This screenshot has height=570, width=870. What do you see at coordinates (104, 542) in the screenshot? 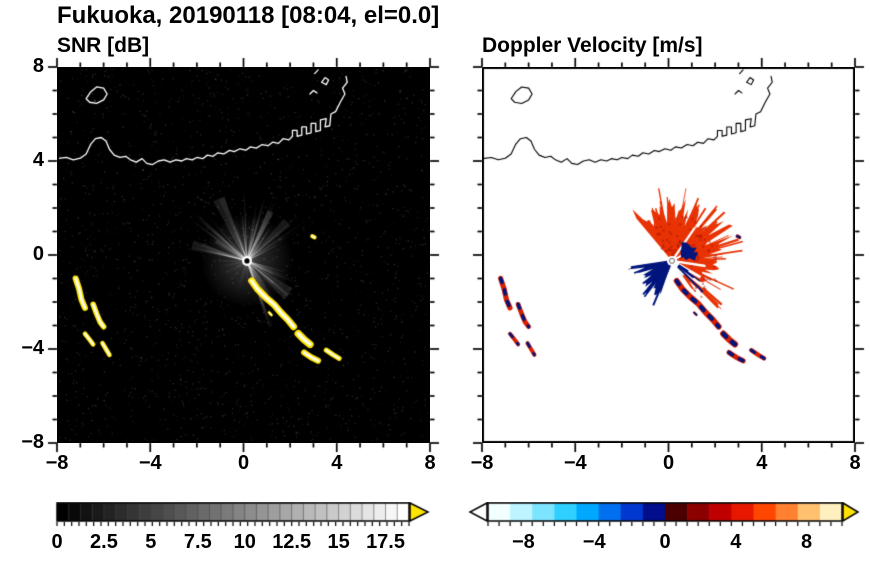
I see `snr-colorbar-tick-label: 2.5` at bounding box center [104, 542].